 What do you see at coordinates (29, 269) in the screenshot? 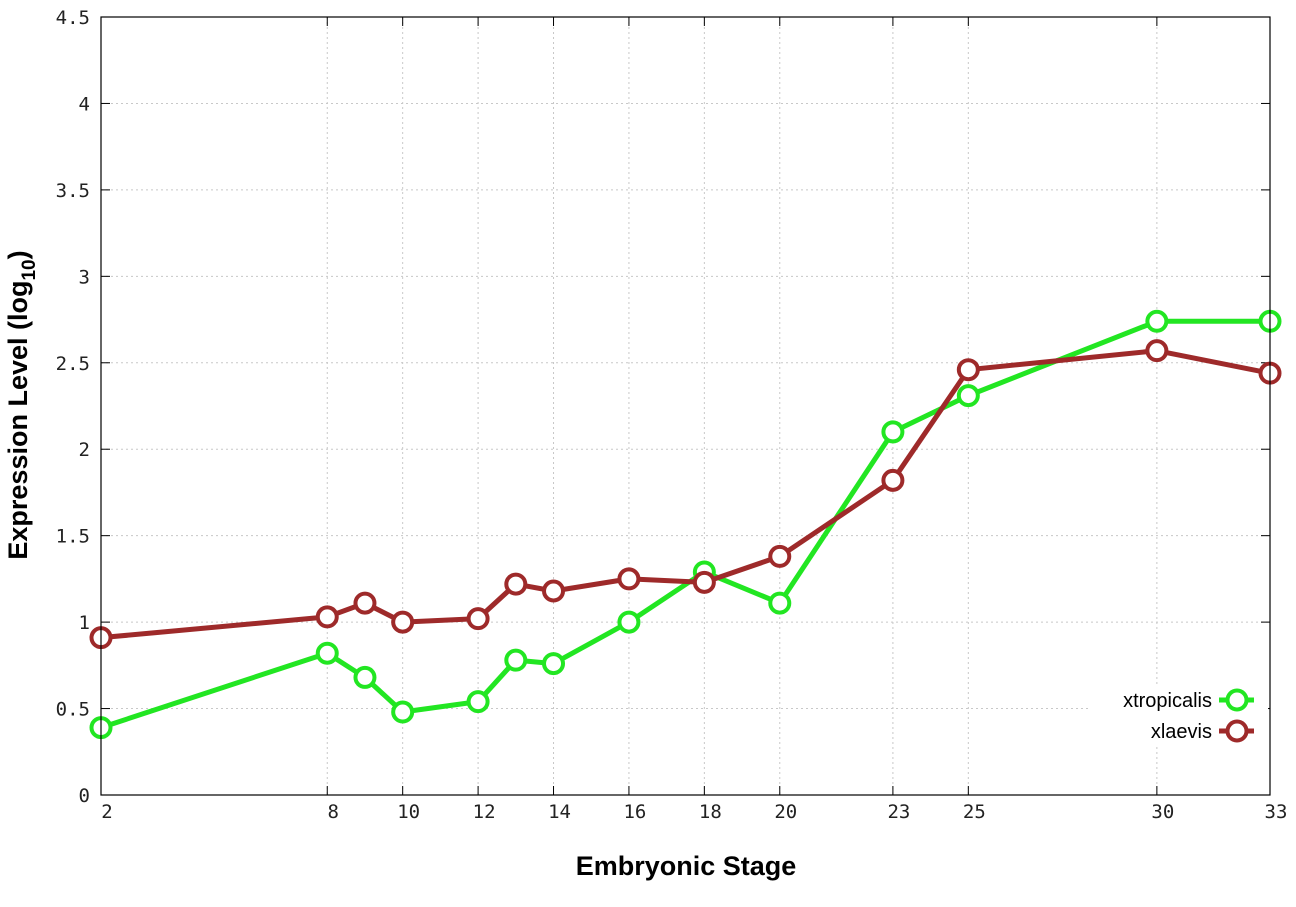
I see `y-axis-title-subscript: 10` at bounding box center [29, 269].